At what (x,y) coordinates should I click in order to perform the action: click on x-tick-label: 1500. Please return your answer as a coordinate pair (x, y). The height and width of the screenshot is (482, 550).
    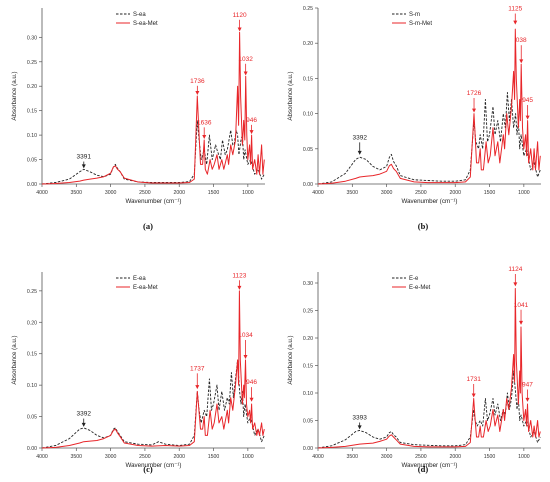
    Looking at the image, I should click on (214, 457).